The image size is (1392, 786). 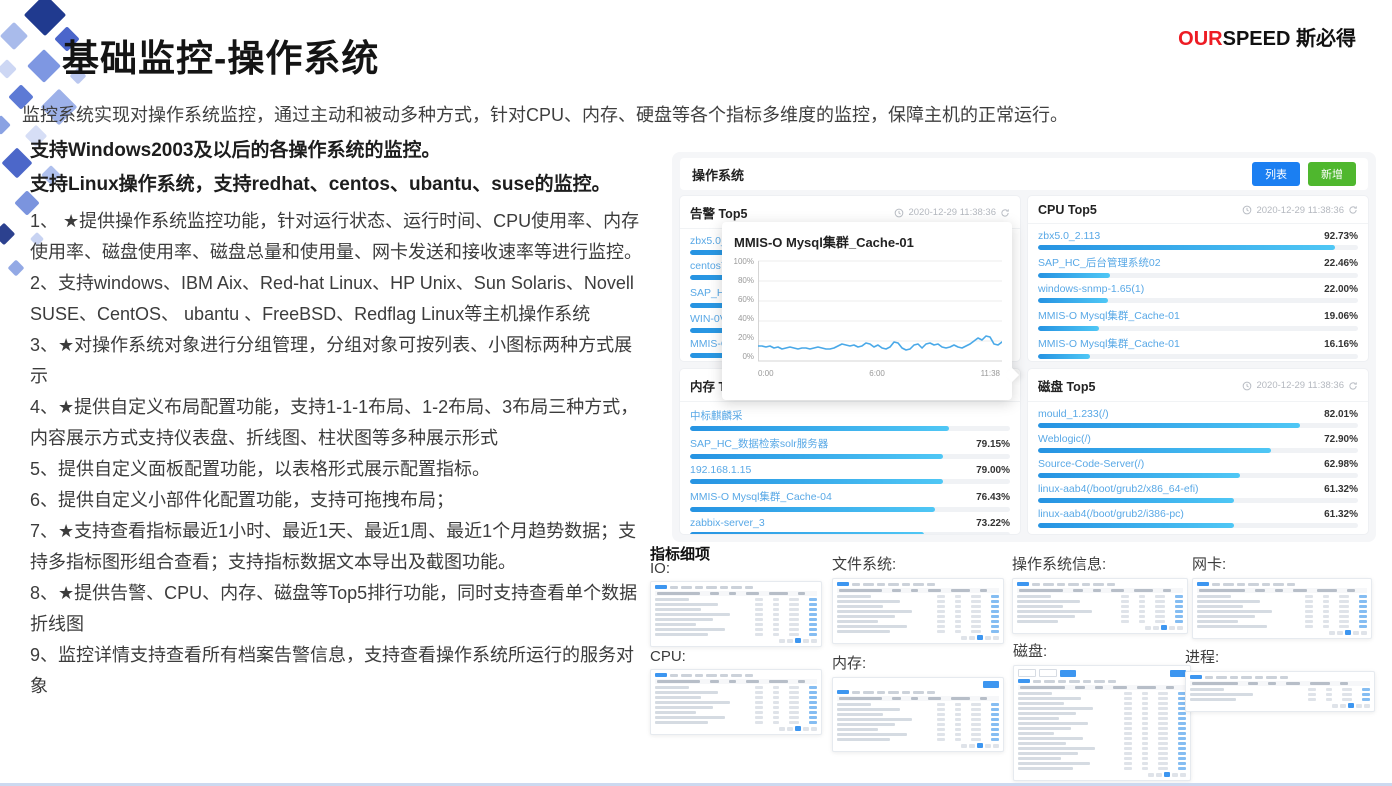 I want to click on top5-item-label: SAP_HC_数据检索solr服务器, so click(x=759, y=444).